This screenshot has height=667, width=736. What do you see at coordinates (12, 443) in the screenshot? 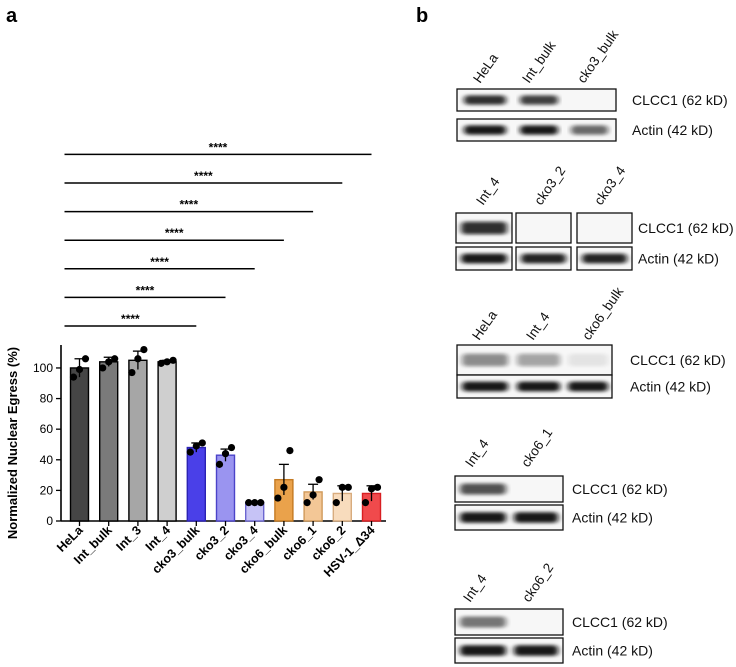
I see `y-axis-label: Normalized Nuclear Egress (%)` at bounding box center [12, 443].